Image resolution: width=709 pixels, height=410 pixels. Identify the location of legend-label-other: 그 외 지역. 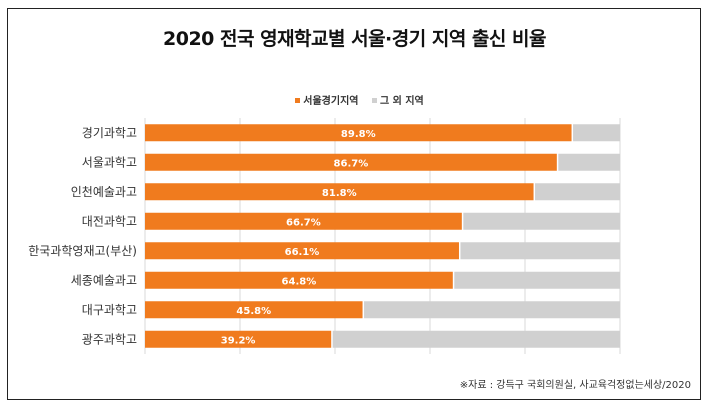
(401, 101).